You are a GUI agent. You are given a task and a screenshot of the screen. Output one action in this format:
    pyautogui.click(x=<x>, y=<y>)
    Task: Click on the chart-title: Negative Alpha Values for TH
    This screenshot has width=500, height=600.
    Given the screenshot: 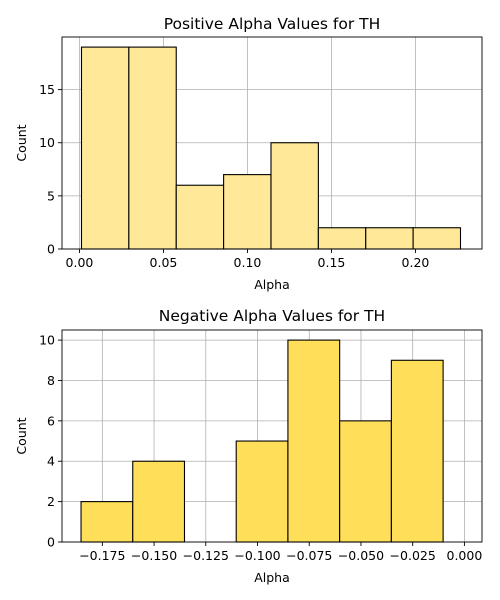 What is the action you would take?
    pyautogui.click(x=272, y=316)
    